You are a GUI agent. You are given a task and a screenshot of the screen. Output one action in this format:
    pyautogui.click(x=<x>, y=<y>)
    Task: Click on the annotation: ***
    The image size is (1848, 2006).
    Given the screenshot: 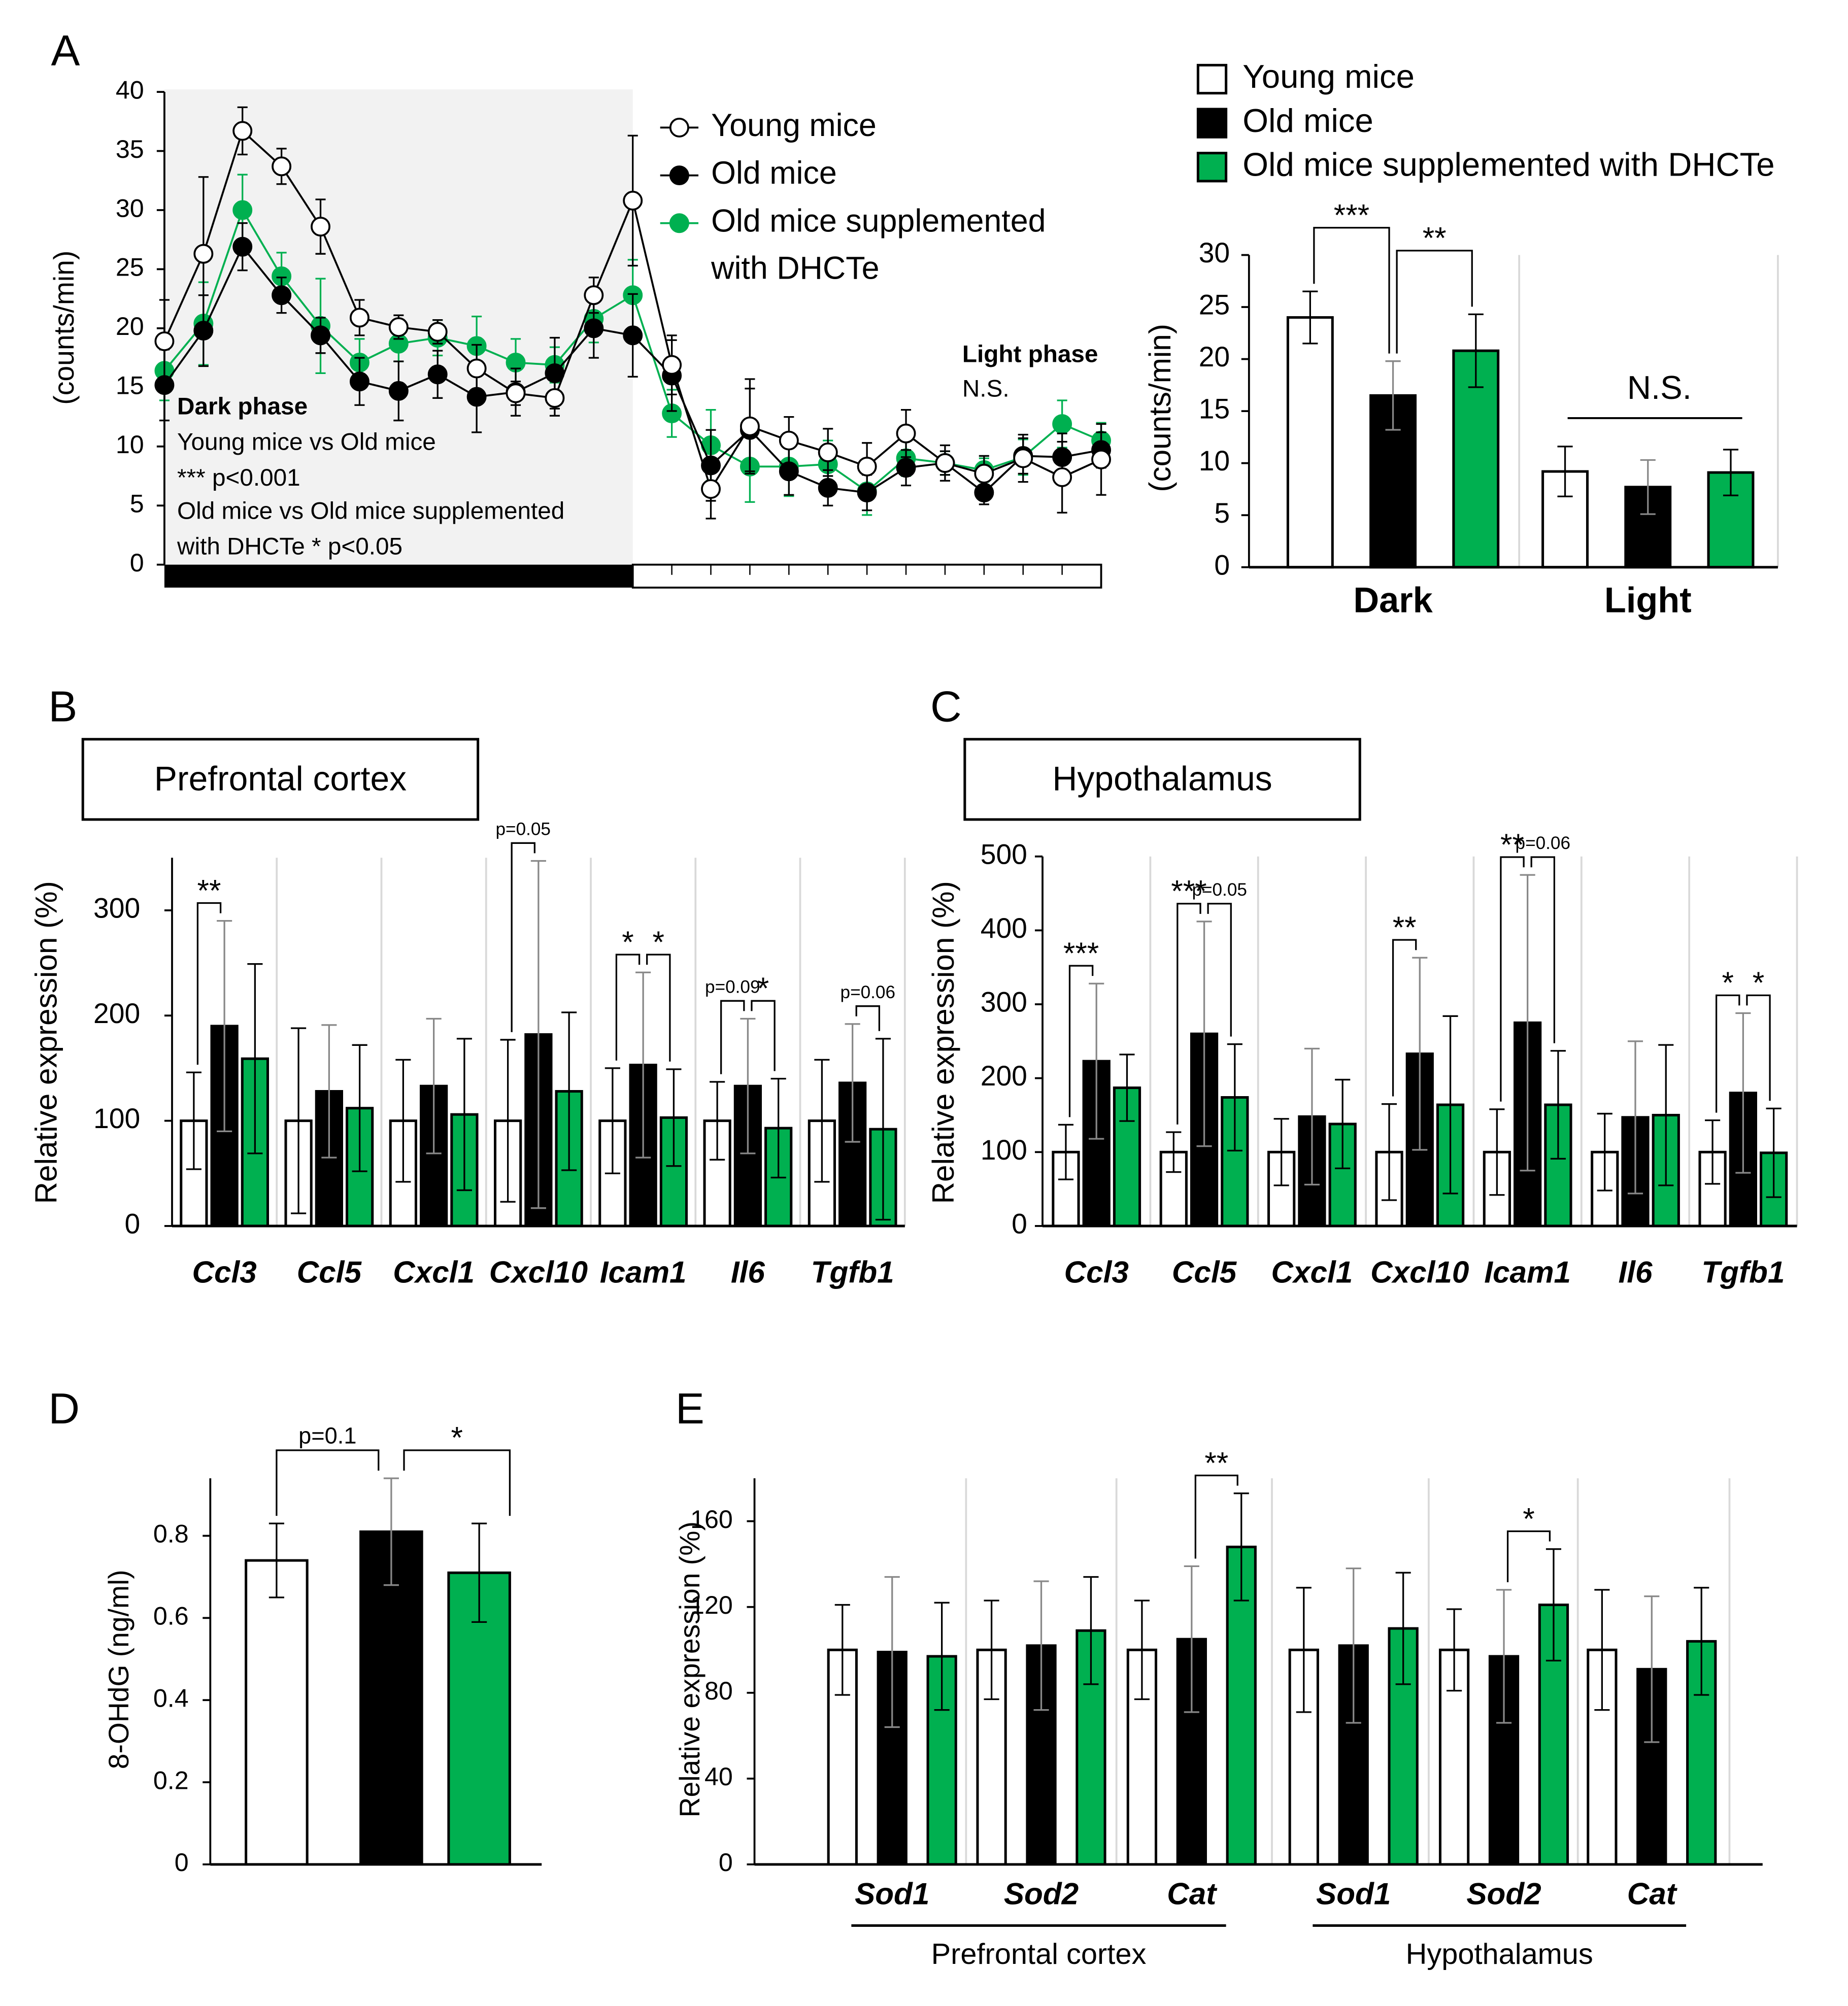 What is the action you would take?
    pyautogui.click(x=1351, y=215)
    